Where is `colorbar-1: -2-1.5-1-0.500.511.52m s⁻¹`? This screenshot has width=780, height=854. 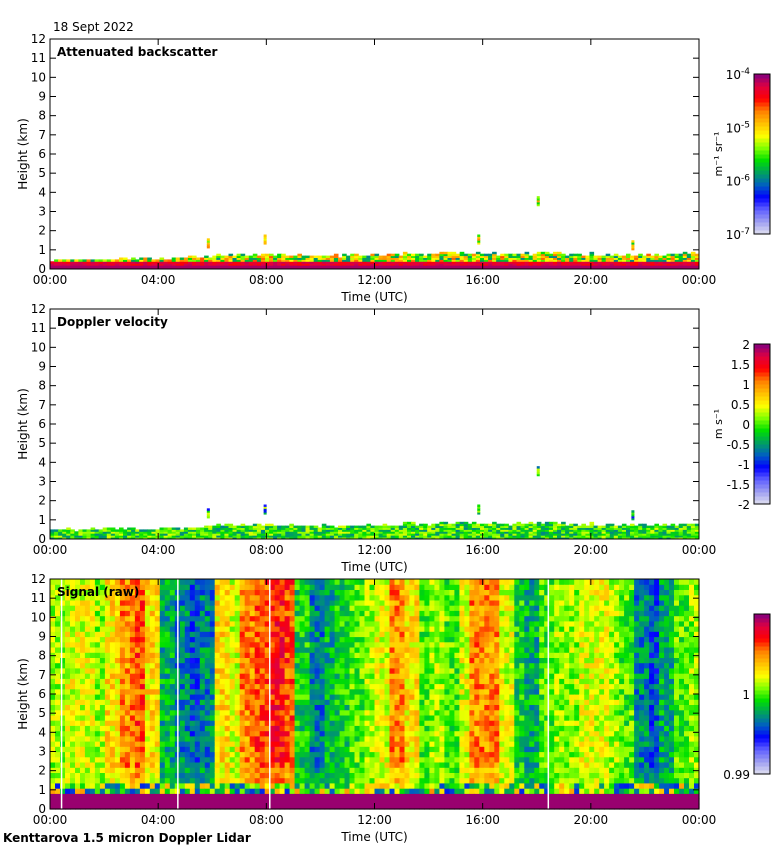
colorbar-1: -2-1.5-1-0.500.511.52m s⁻¹ is located at coordinates (741, 425).